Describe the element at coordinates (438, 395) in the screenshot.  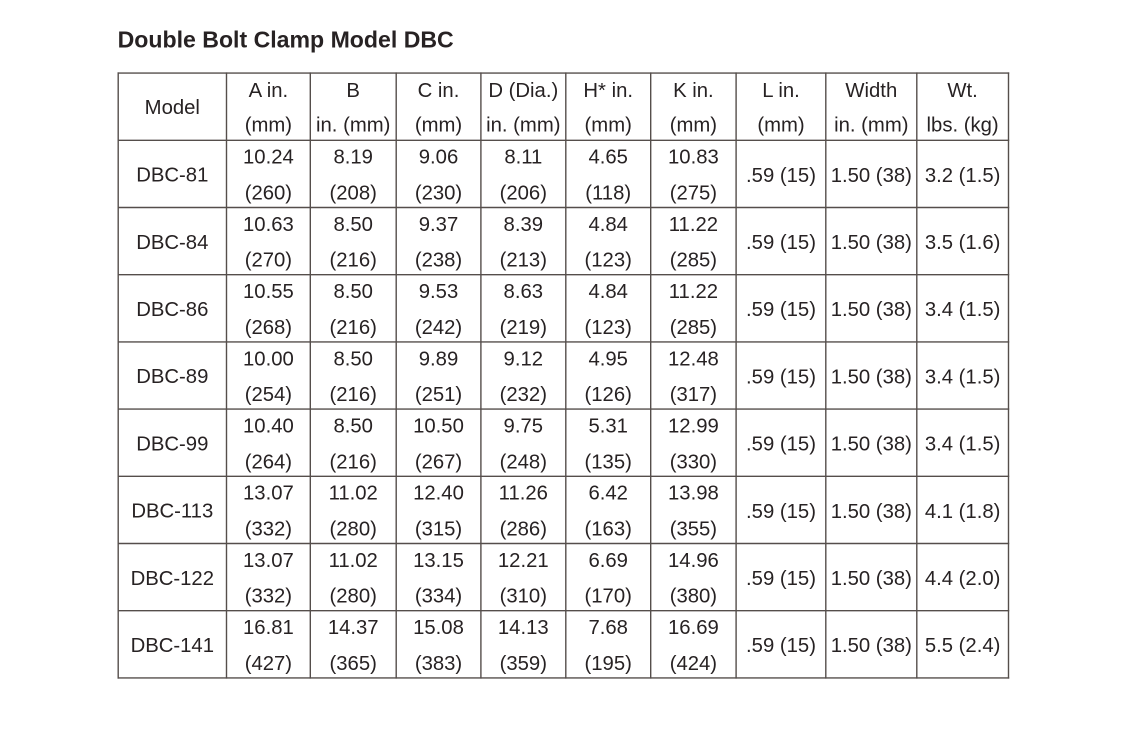
I see `svg-text: (251)` at that location.